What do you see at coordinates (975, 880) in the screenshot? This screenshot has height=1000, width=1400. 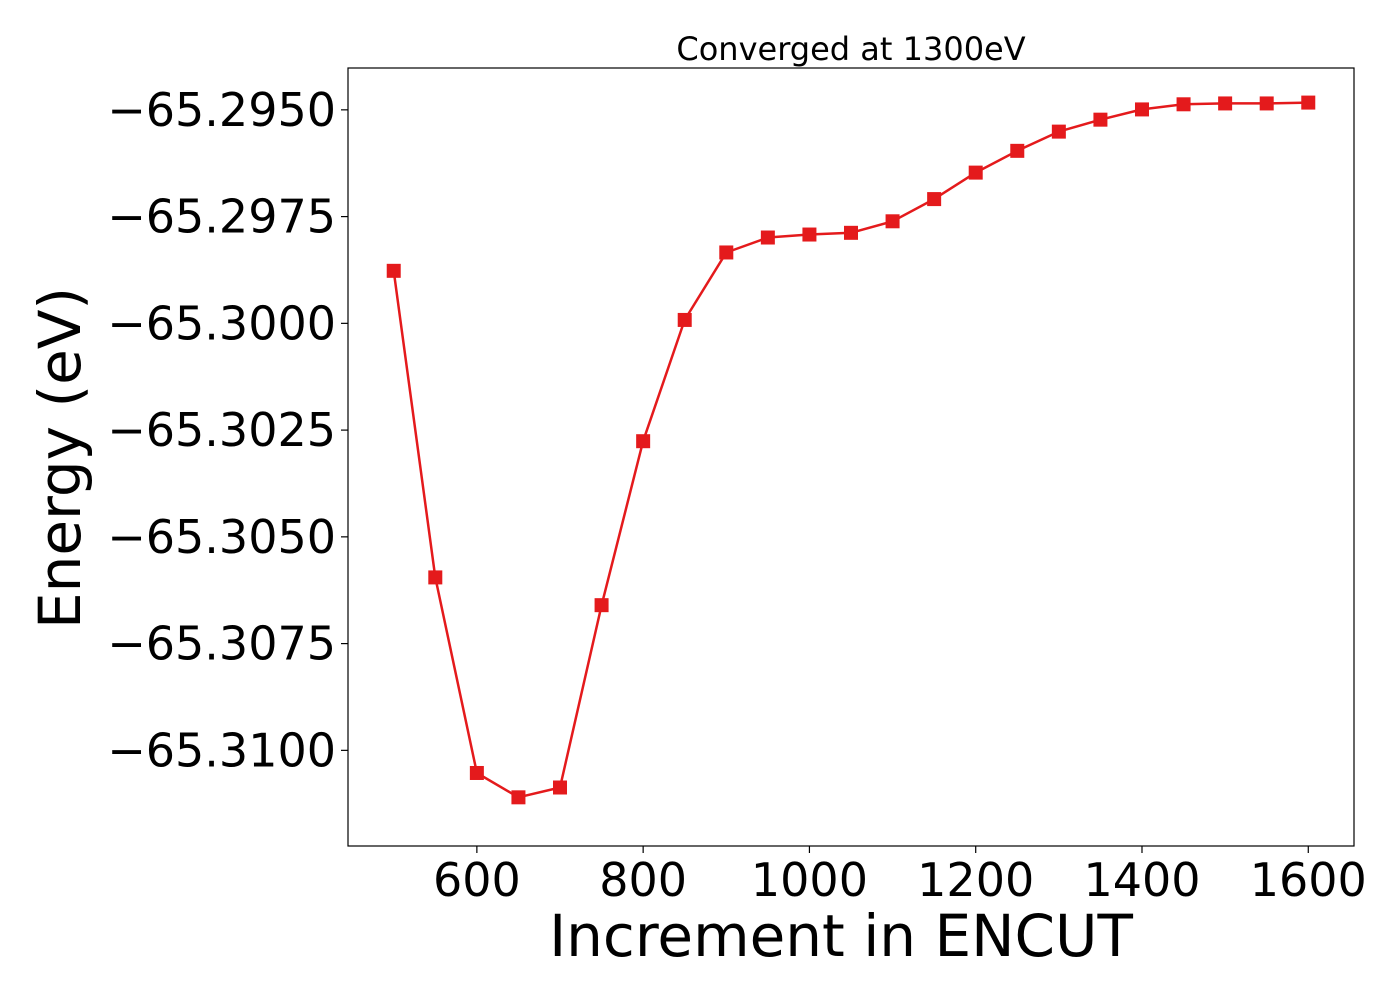 I see `x-tick-label: 1200` at bounding box center [975, 880].